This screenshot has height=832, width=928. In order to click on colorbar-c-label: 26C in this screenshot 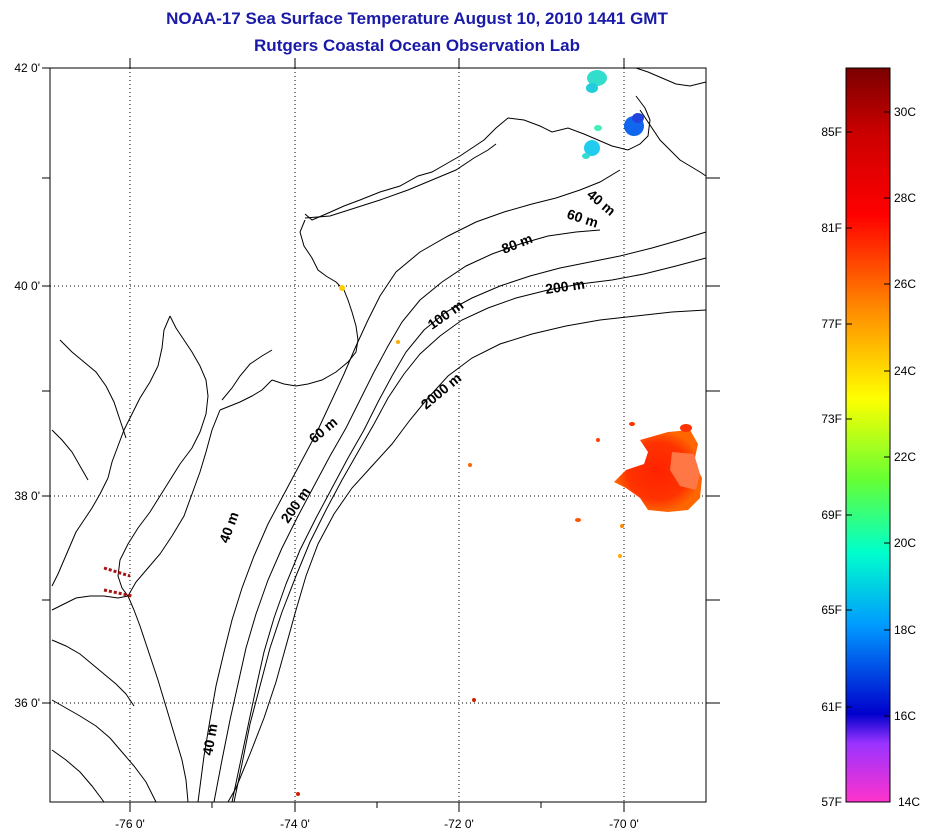, I will do `click(905, 284)`.